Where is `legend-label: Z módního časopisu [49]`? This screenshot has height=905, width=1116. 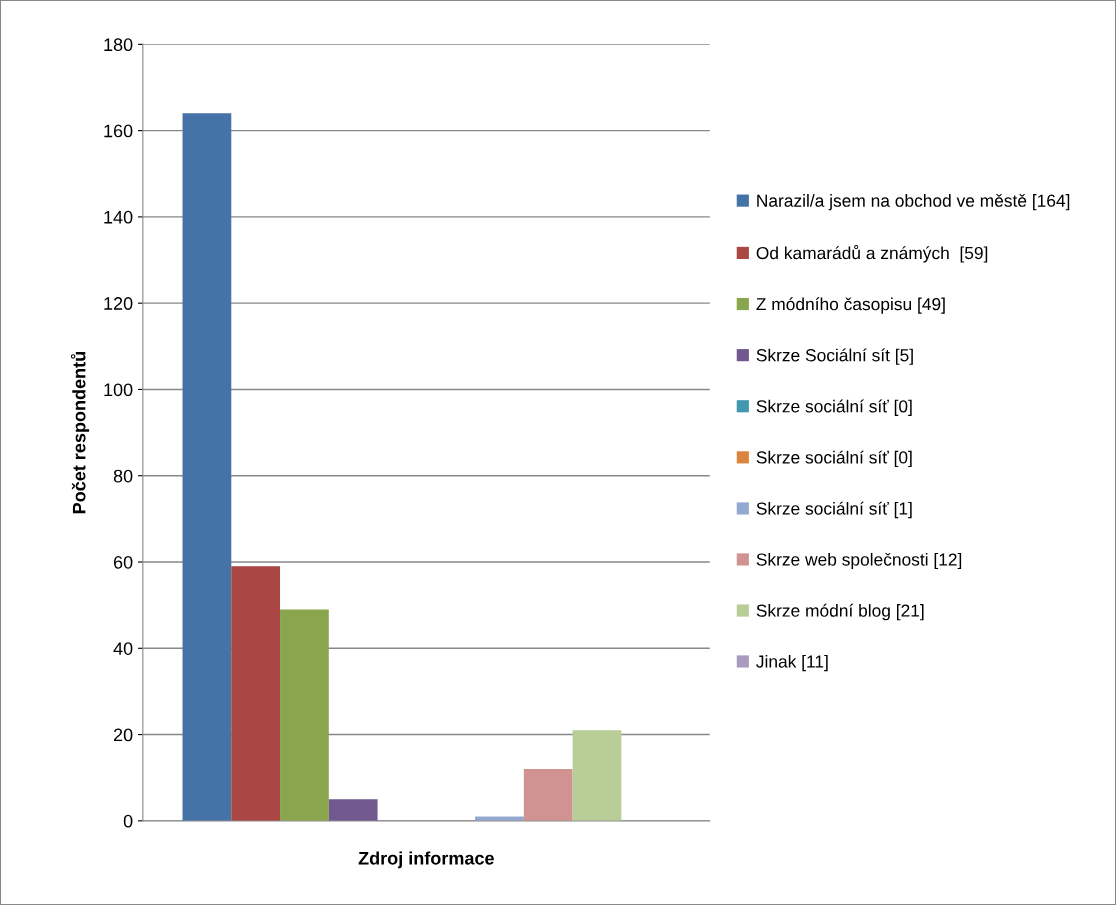 legend-label: Z módního časopisu [49] is located at coordinates (850, 305).